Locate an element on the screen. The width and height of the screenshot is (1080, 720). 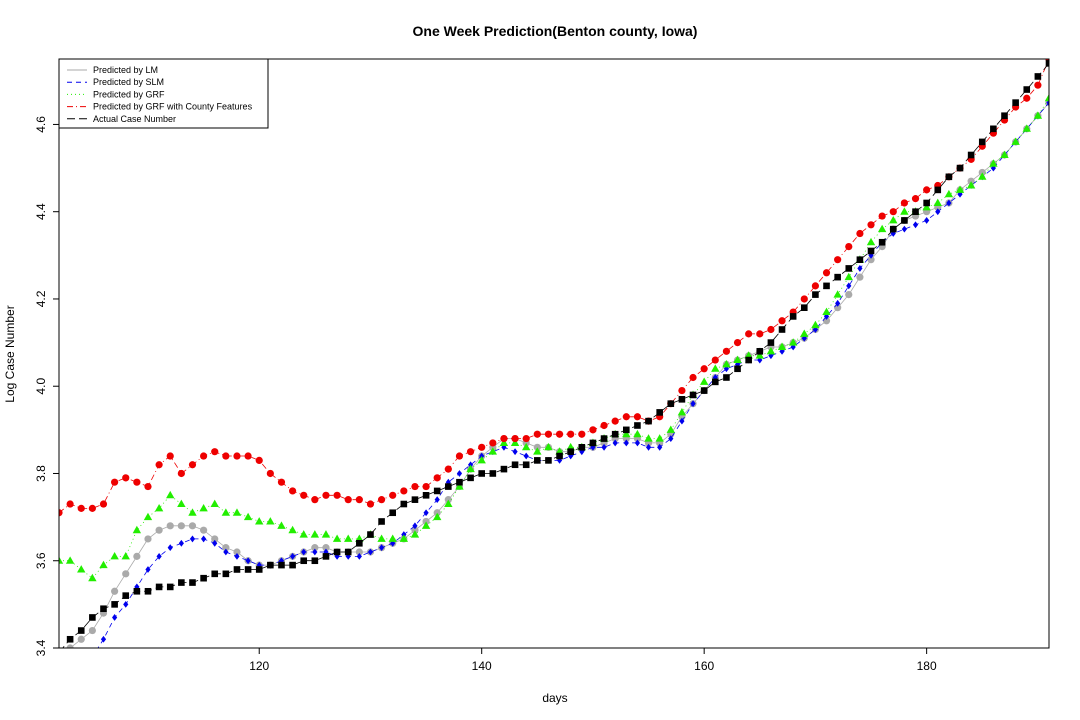
x-tick-label: 160 is located at coordinates (704, 666).